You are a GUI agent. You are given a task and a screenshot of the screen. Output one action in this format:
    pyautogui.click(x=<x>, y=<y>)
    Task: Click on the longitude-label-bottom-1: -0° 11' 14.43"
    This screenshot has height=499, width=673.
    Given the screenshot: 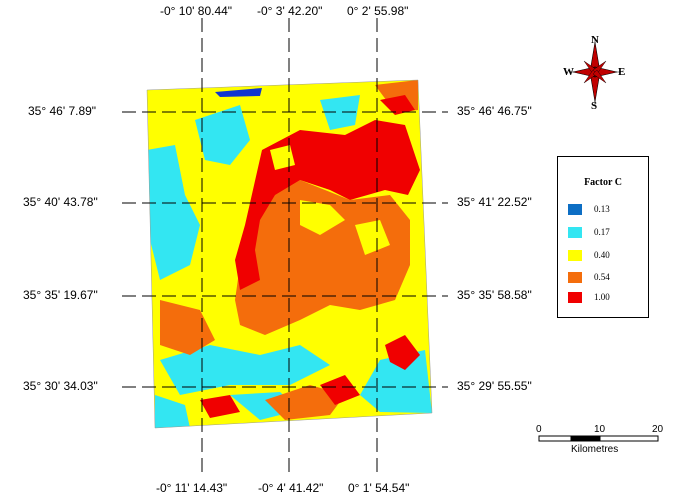 What is the action you would take?
    pyautogui.click(x=192, y=488)
    